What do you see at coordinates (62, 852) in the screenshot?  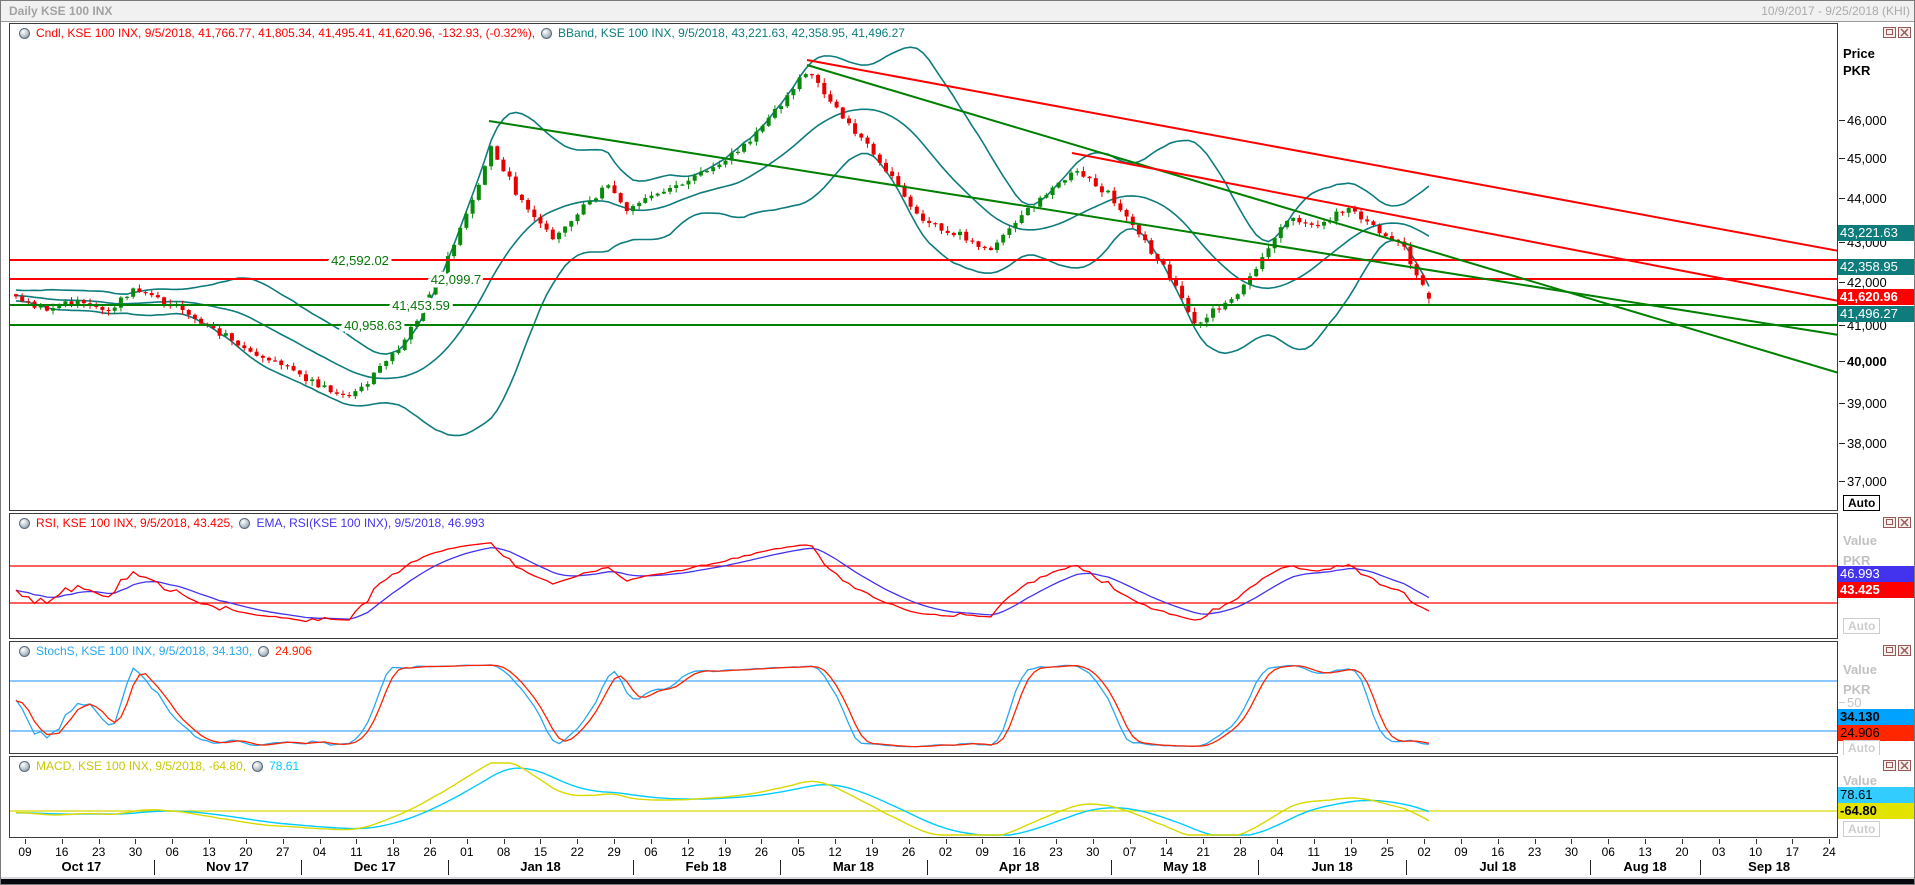 I see `x-axis-day-label: 16` at bounding box center [62, 852].